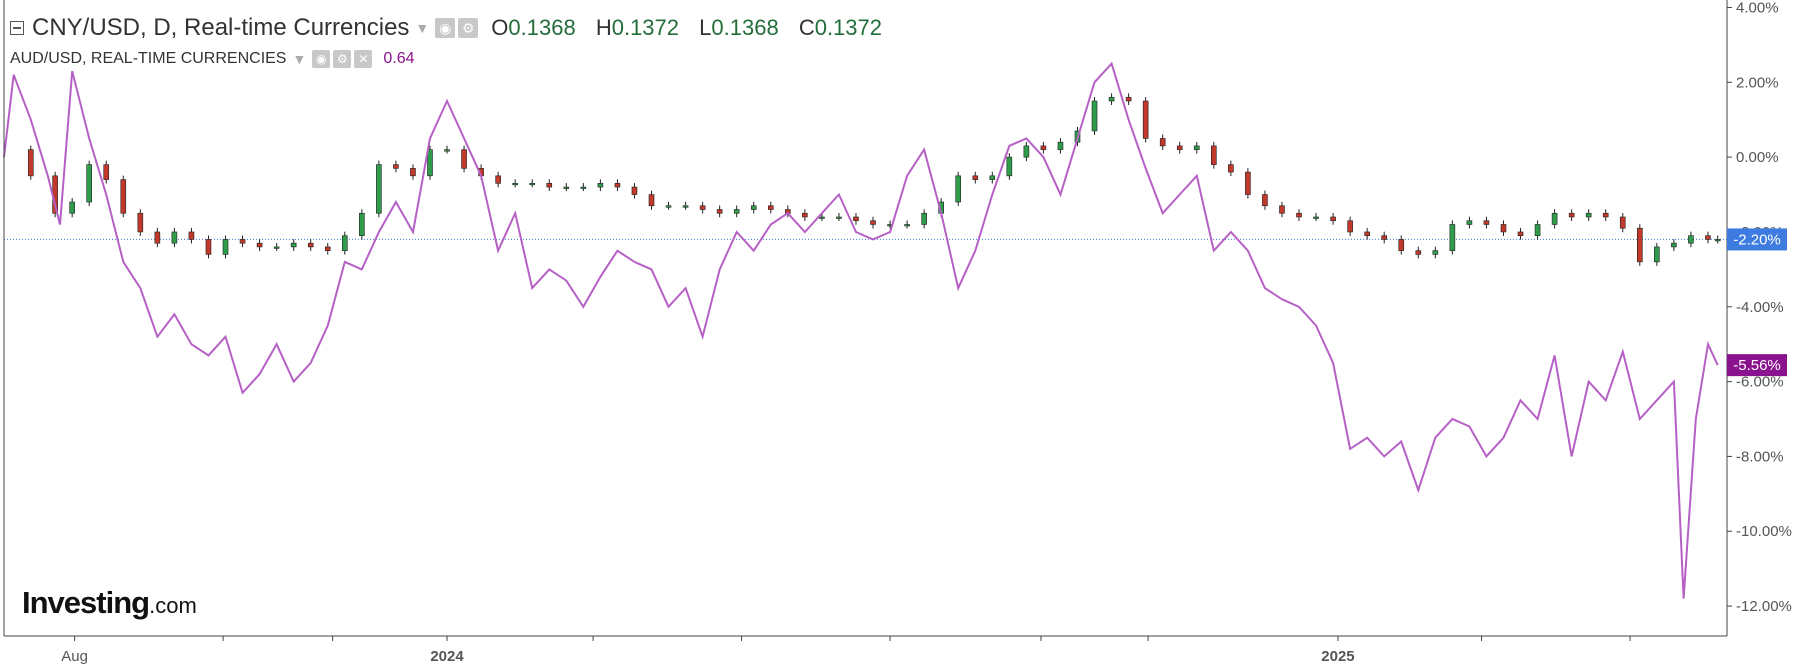 This screenshot has height=667, width=1807. Describe the element at coordinates (221, 27) in the screenshot. I see `main-symbol-title: CNY/USD, D, Real-time Currencies` at that location.